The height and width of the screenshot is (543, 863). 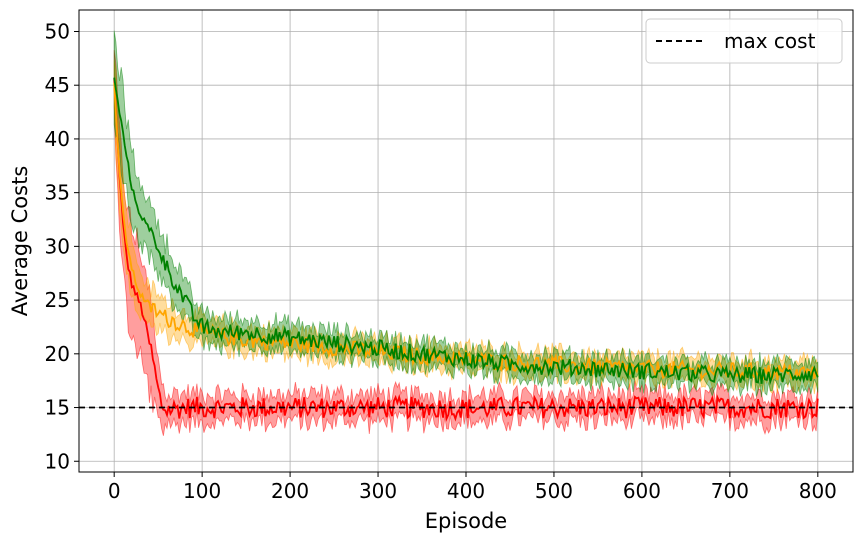 What do you see at coordinates (57, 139) in the screenshot?
I see `y-tick-label: 40` at bounding box center [57, 139].